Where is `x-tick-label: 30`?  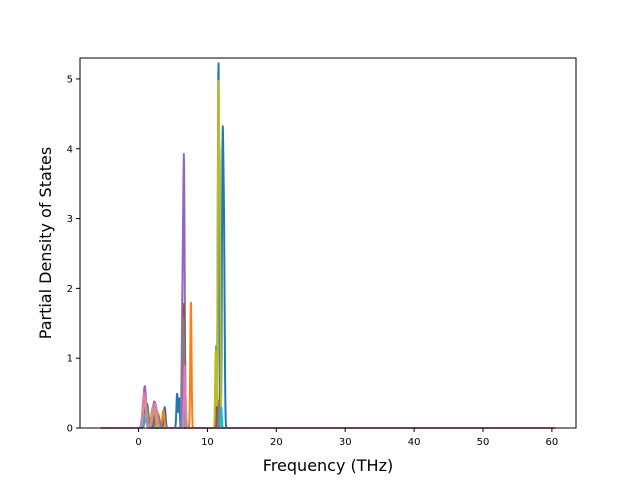
x-tick-label: 30 is located at coordinates (345, 442).